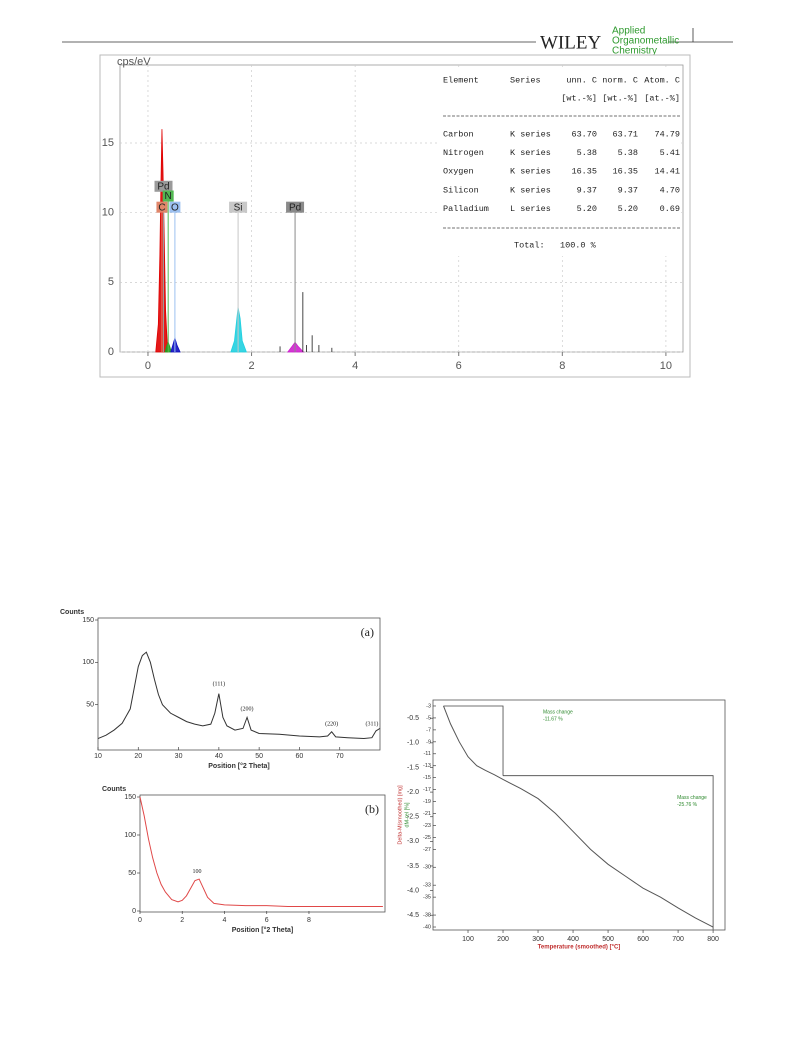 Image resolution: width=793 pixels, height=1043 pixels. What do you see at coordinates (197, 872) in the screenshot?
I see `peak-label: 100` at bounding box center [197, 872].